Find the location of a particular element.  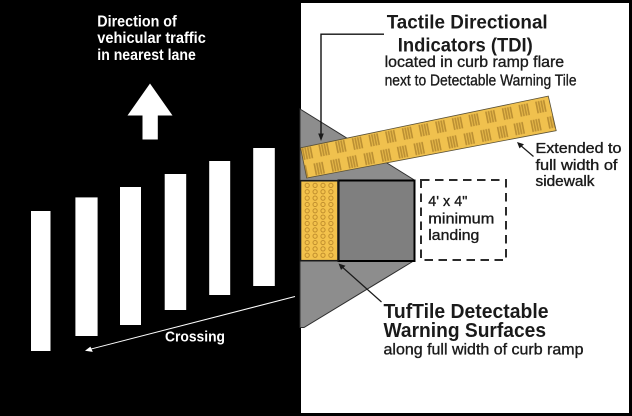

svg-text: Direction of is located at coordinates (137, 22).